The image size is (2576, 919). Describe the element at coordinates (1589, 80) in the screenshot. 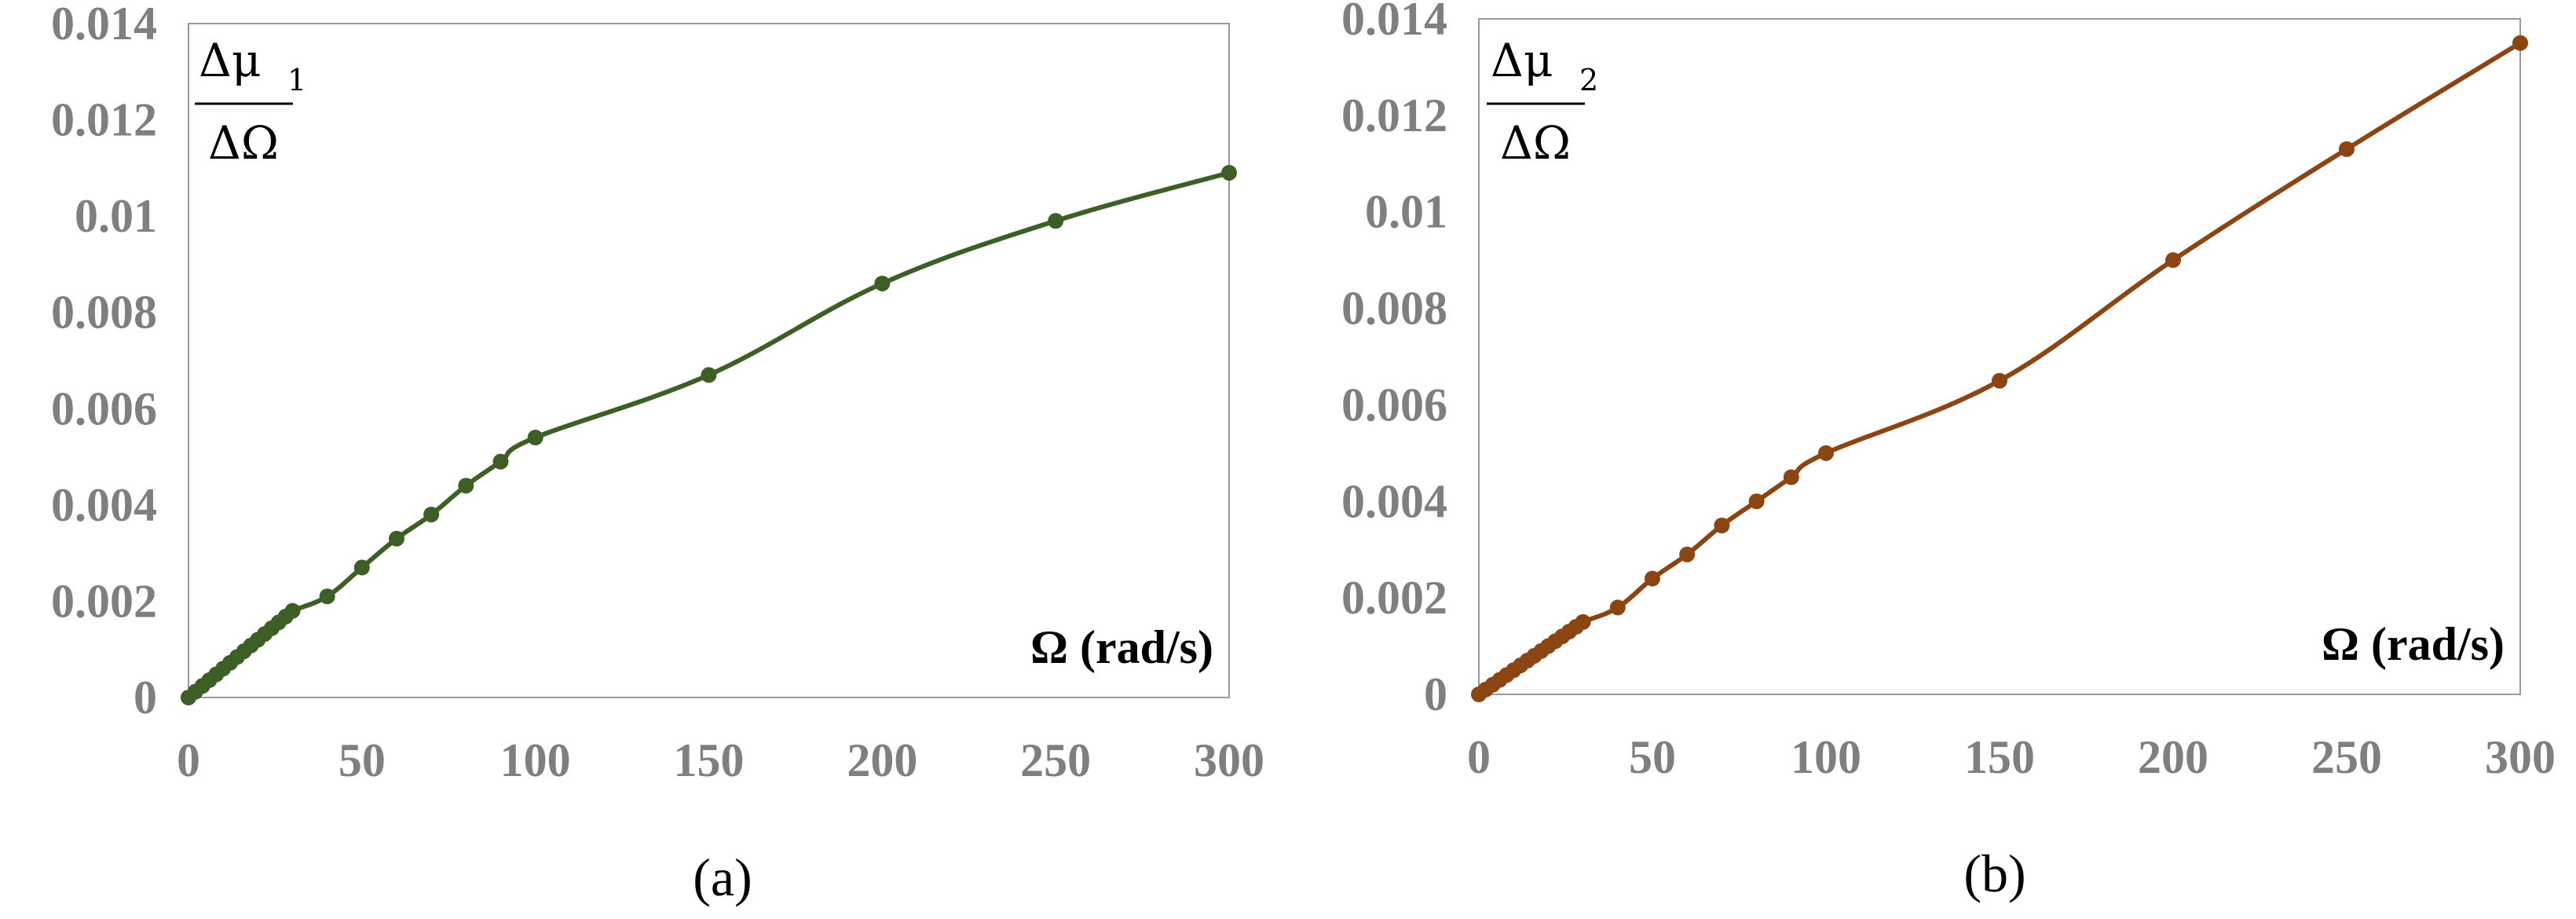

I see `y-label-subscript: 2` at that location.